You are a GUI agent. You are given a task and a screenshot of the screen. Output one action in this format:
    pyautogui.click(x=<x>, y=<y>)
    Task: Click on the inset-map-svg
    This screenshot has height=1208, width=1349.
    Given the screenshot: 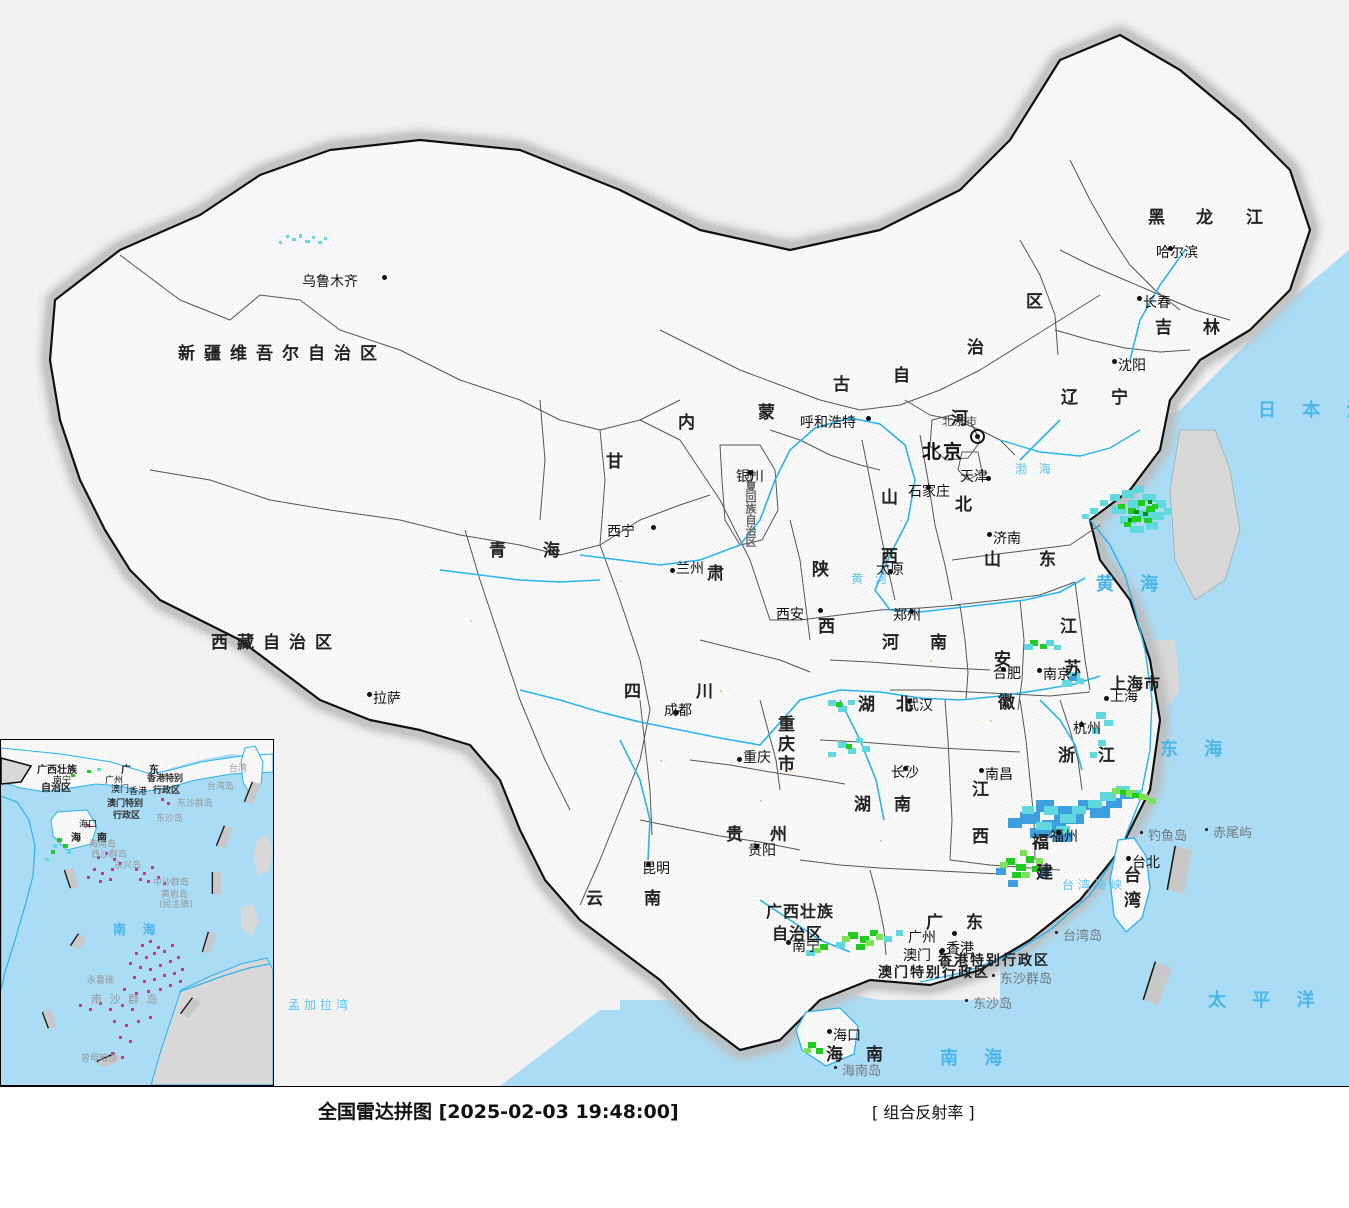 What is the action you would take?
    pyautogui.click(x=137, y=912)
    